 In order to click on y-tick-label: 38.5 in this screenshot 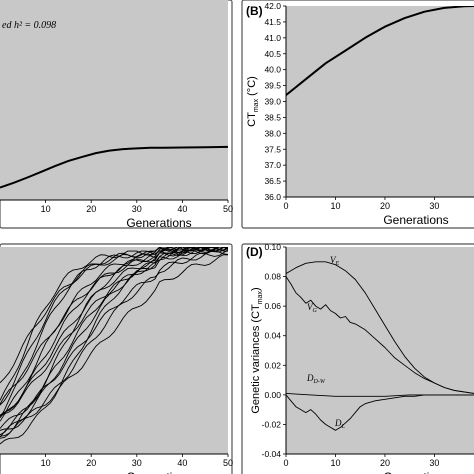, I will do `click(272, 117)`.